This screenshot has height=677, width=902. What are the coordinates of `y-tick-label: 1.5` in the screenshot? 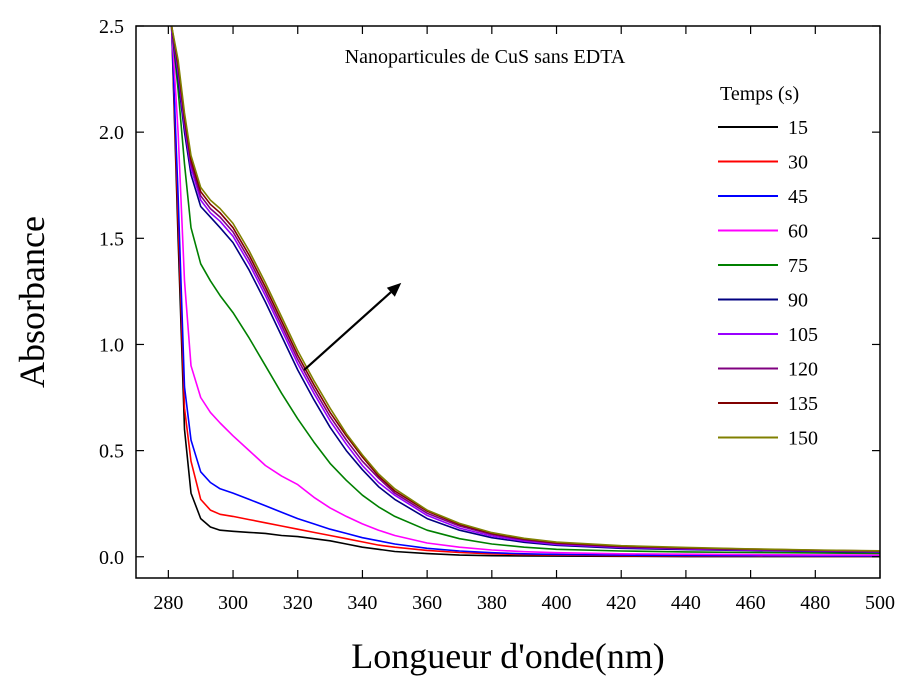 It's located at (111, 239).